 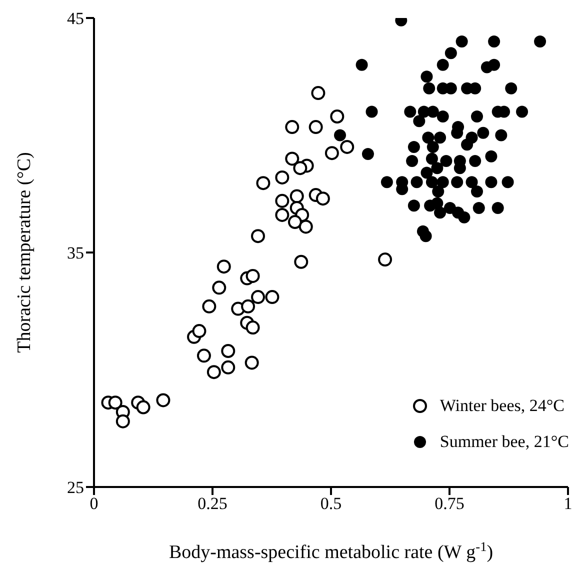 What do you see at coordinates (94, 504) in the screenshot?
I see `x-tick-label: 0` at bounding box center [94, 504].